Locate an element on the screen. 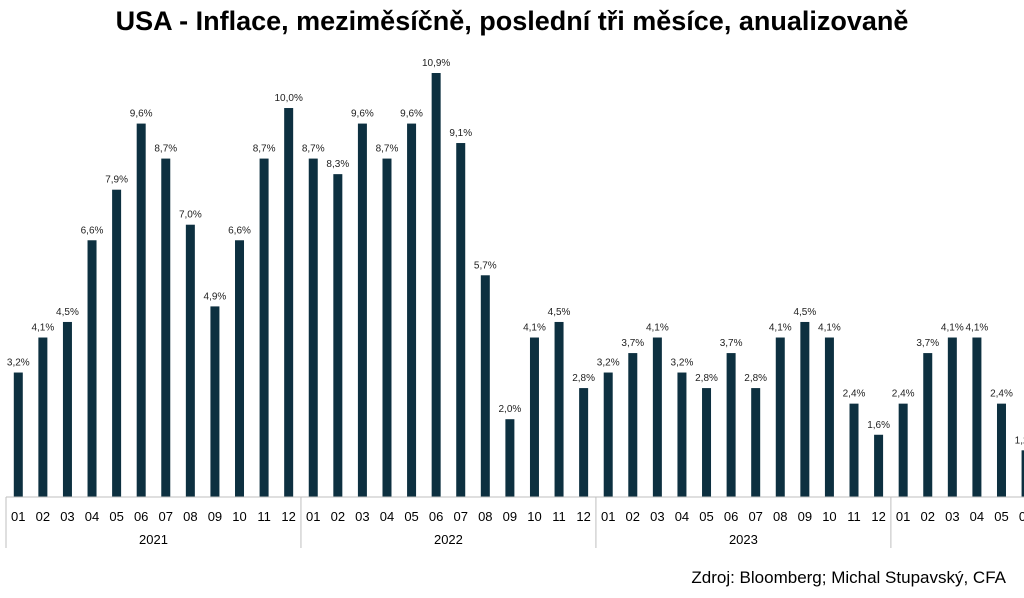 The width and height of the screenshot is (1024, 598). data-label: 1,6% is located at coordinates (878, 425).